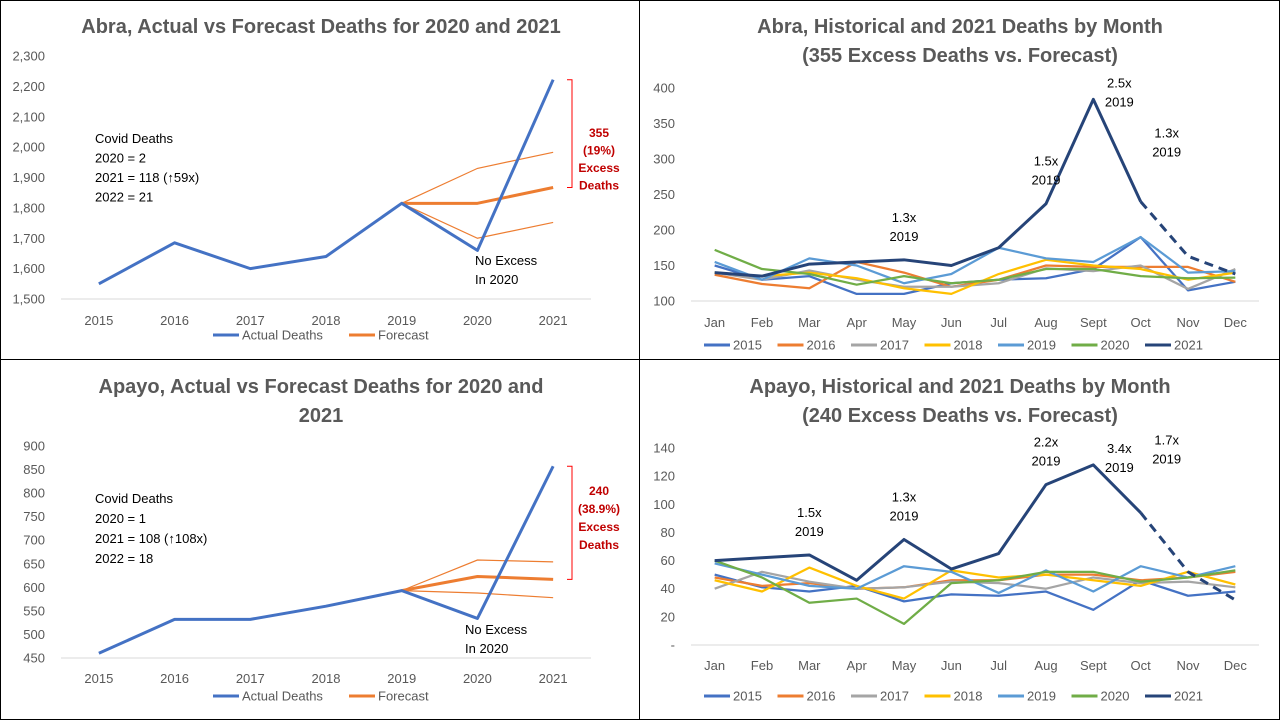 The width and height of the screenshot is (1280, 721). I want to click on series-line-2019, so click(975, 260).